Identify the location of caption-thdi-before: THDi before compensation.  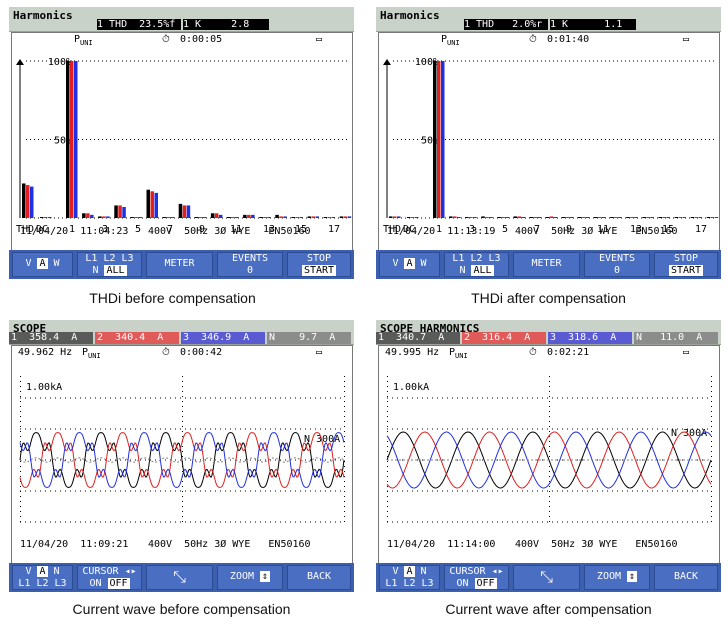
(172, 298).